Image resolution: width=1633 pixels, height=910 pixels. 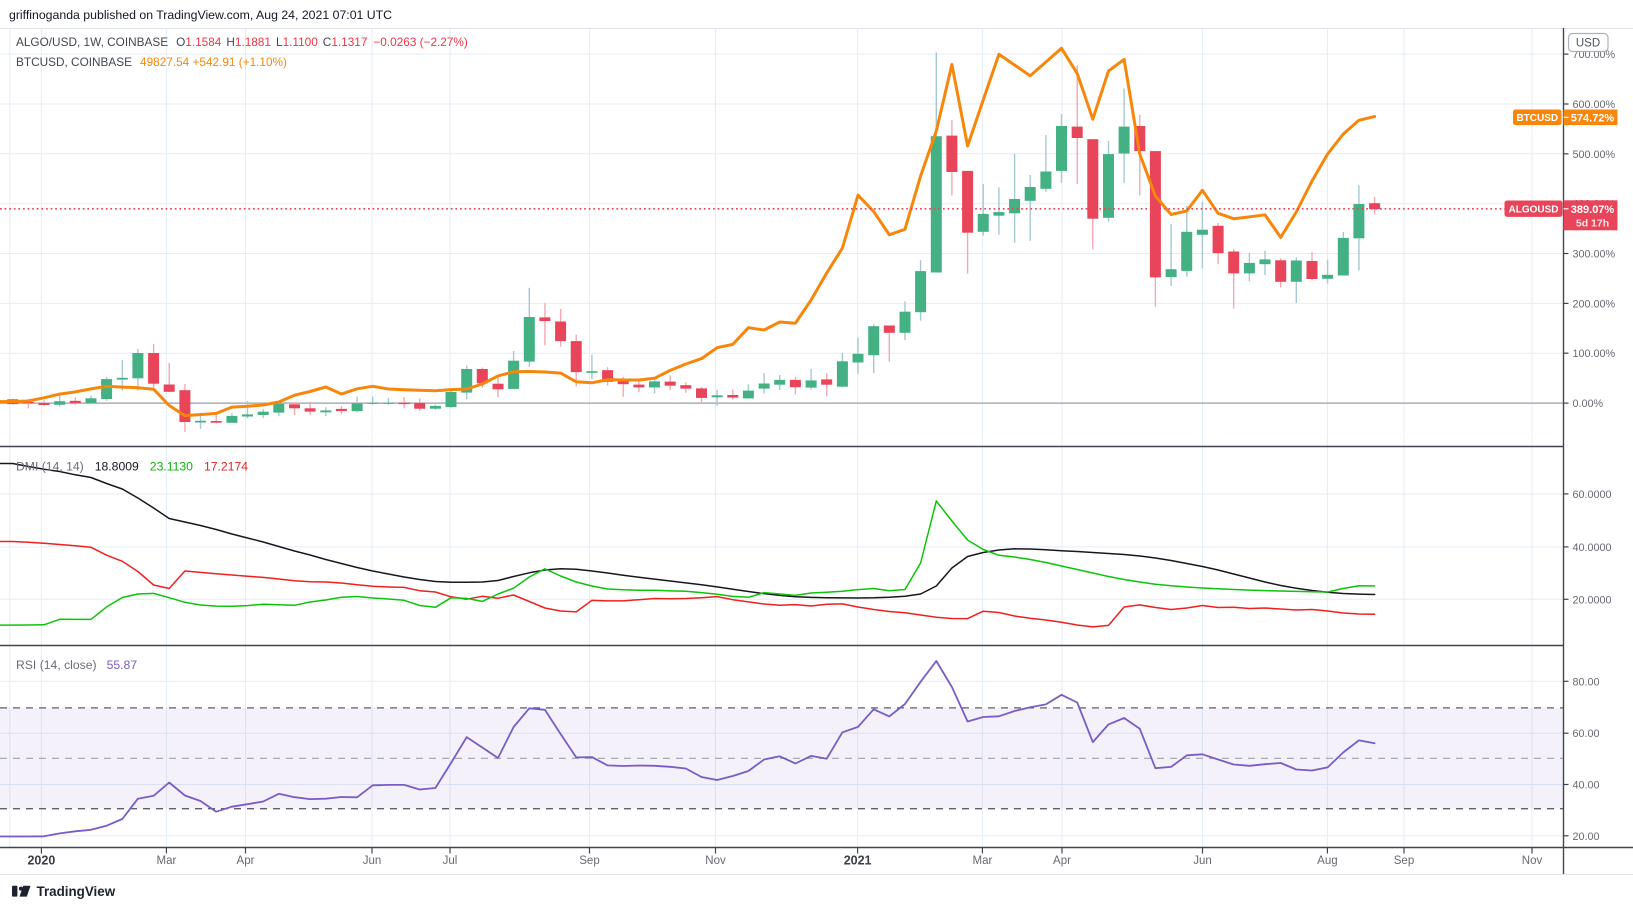 What do you see at coordinates (1593, 210) in the screenshot?
I see `svg-text: 389.07%` at bounding box center [1593, 210].